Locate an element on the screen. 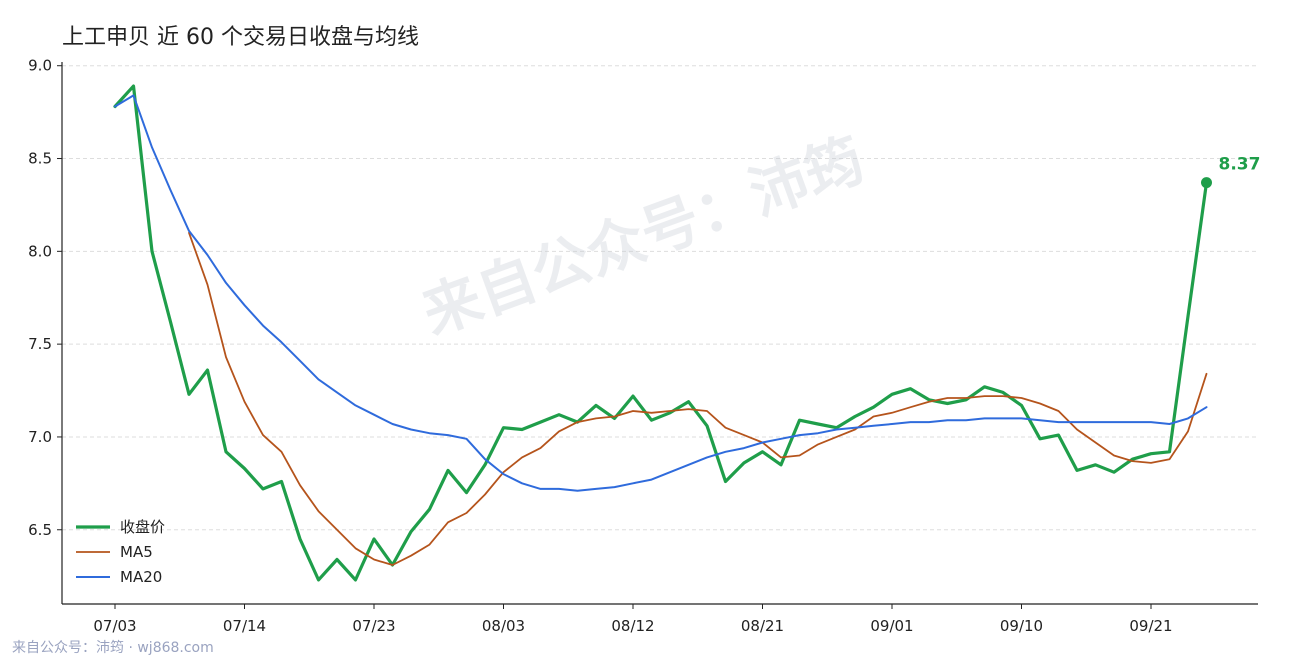 The height and width of the screenshot is (660, 1290). y-tick-label-1: 7.0 is located at coordinates (40, 437).